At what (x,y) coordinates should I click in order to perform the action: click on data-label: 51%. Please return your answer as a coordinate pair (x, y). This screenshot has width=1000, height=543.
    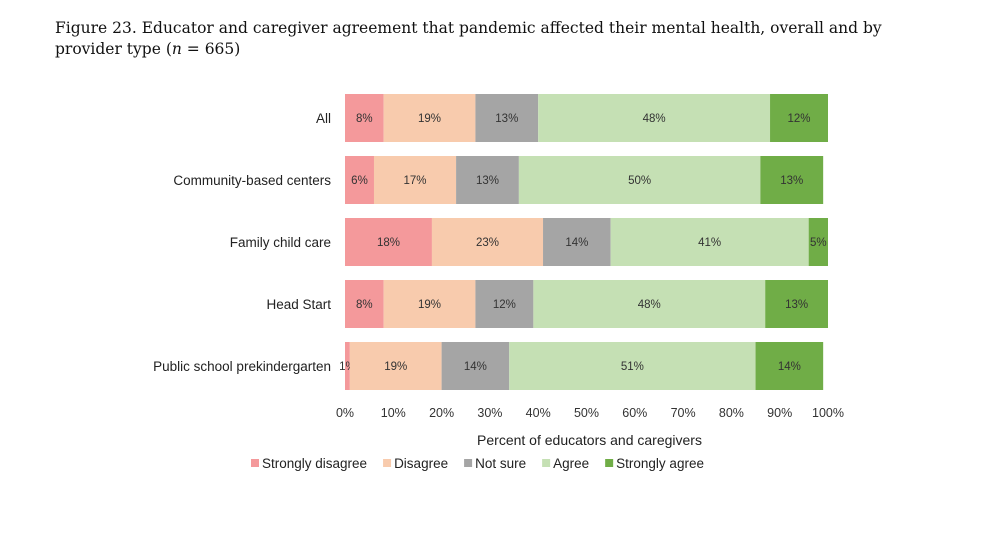
    Looking at the image, I should click on (632, 367).